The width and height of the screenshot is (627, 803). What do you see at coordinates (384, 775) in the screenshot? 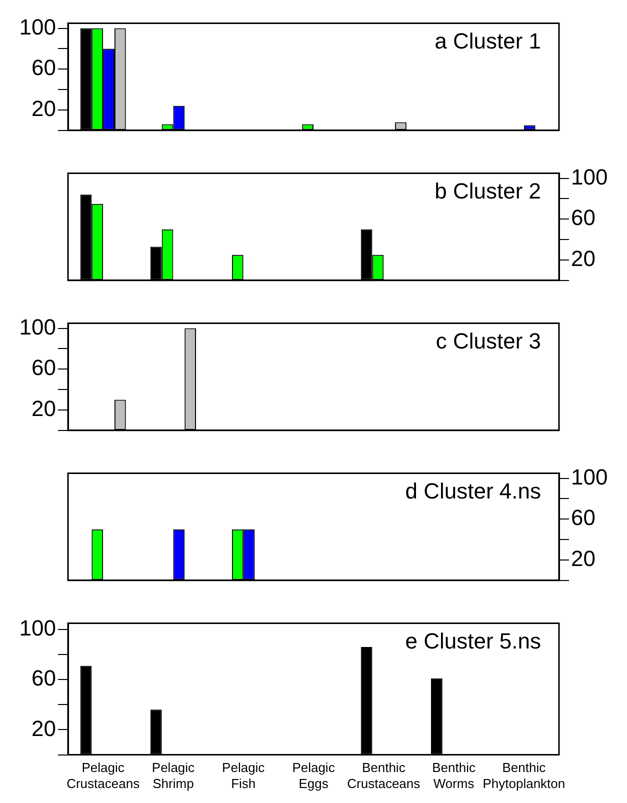
I see `x-tick-label: Benthic Crustaceans` at bounding box center [384, 775].